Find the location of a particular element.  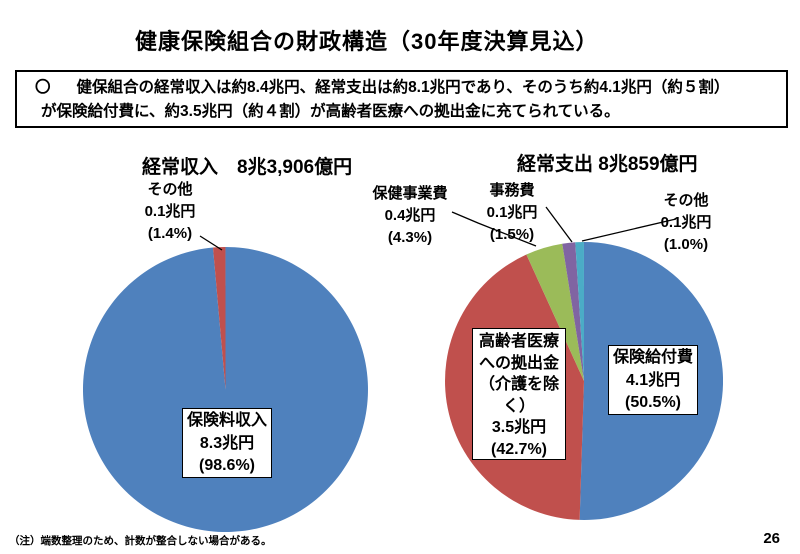

expense-health-callout: 保健事業費 0.4兆円 (4.3%) is located at coordinates (410, 216).